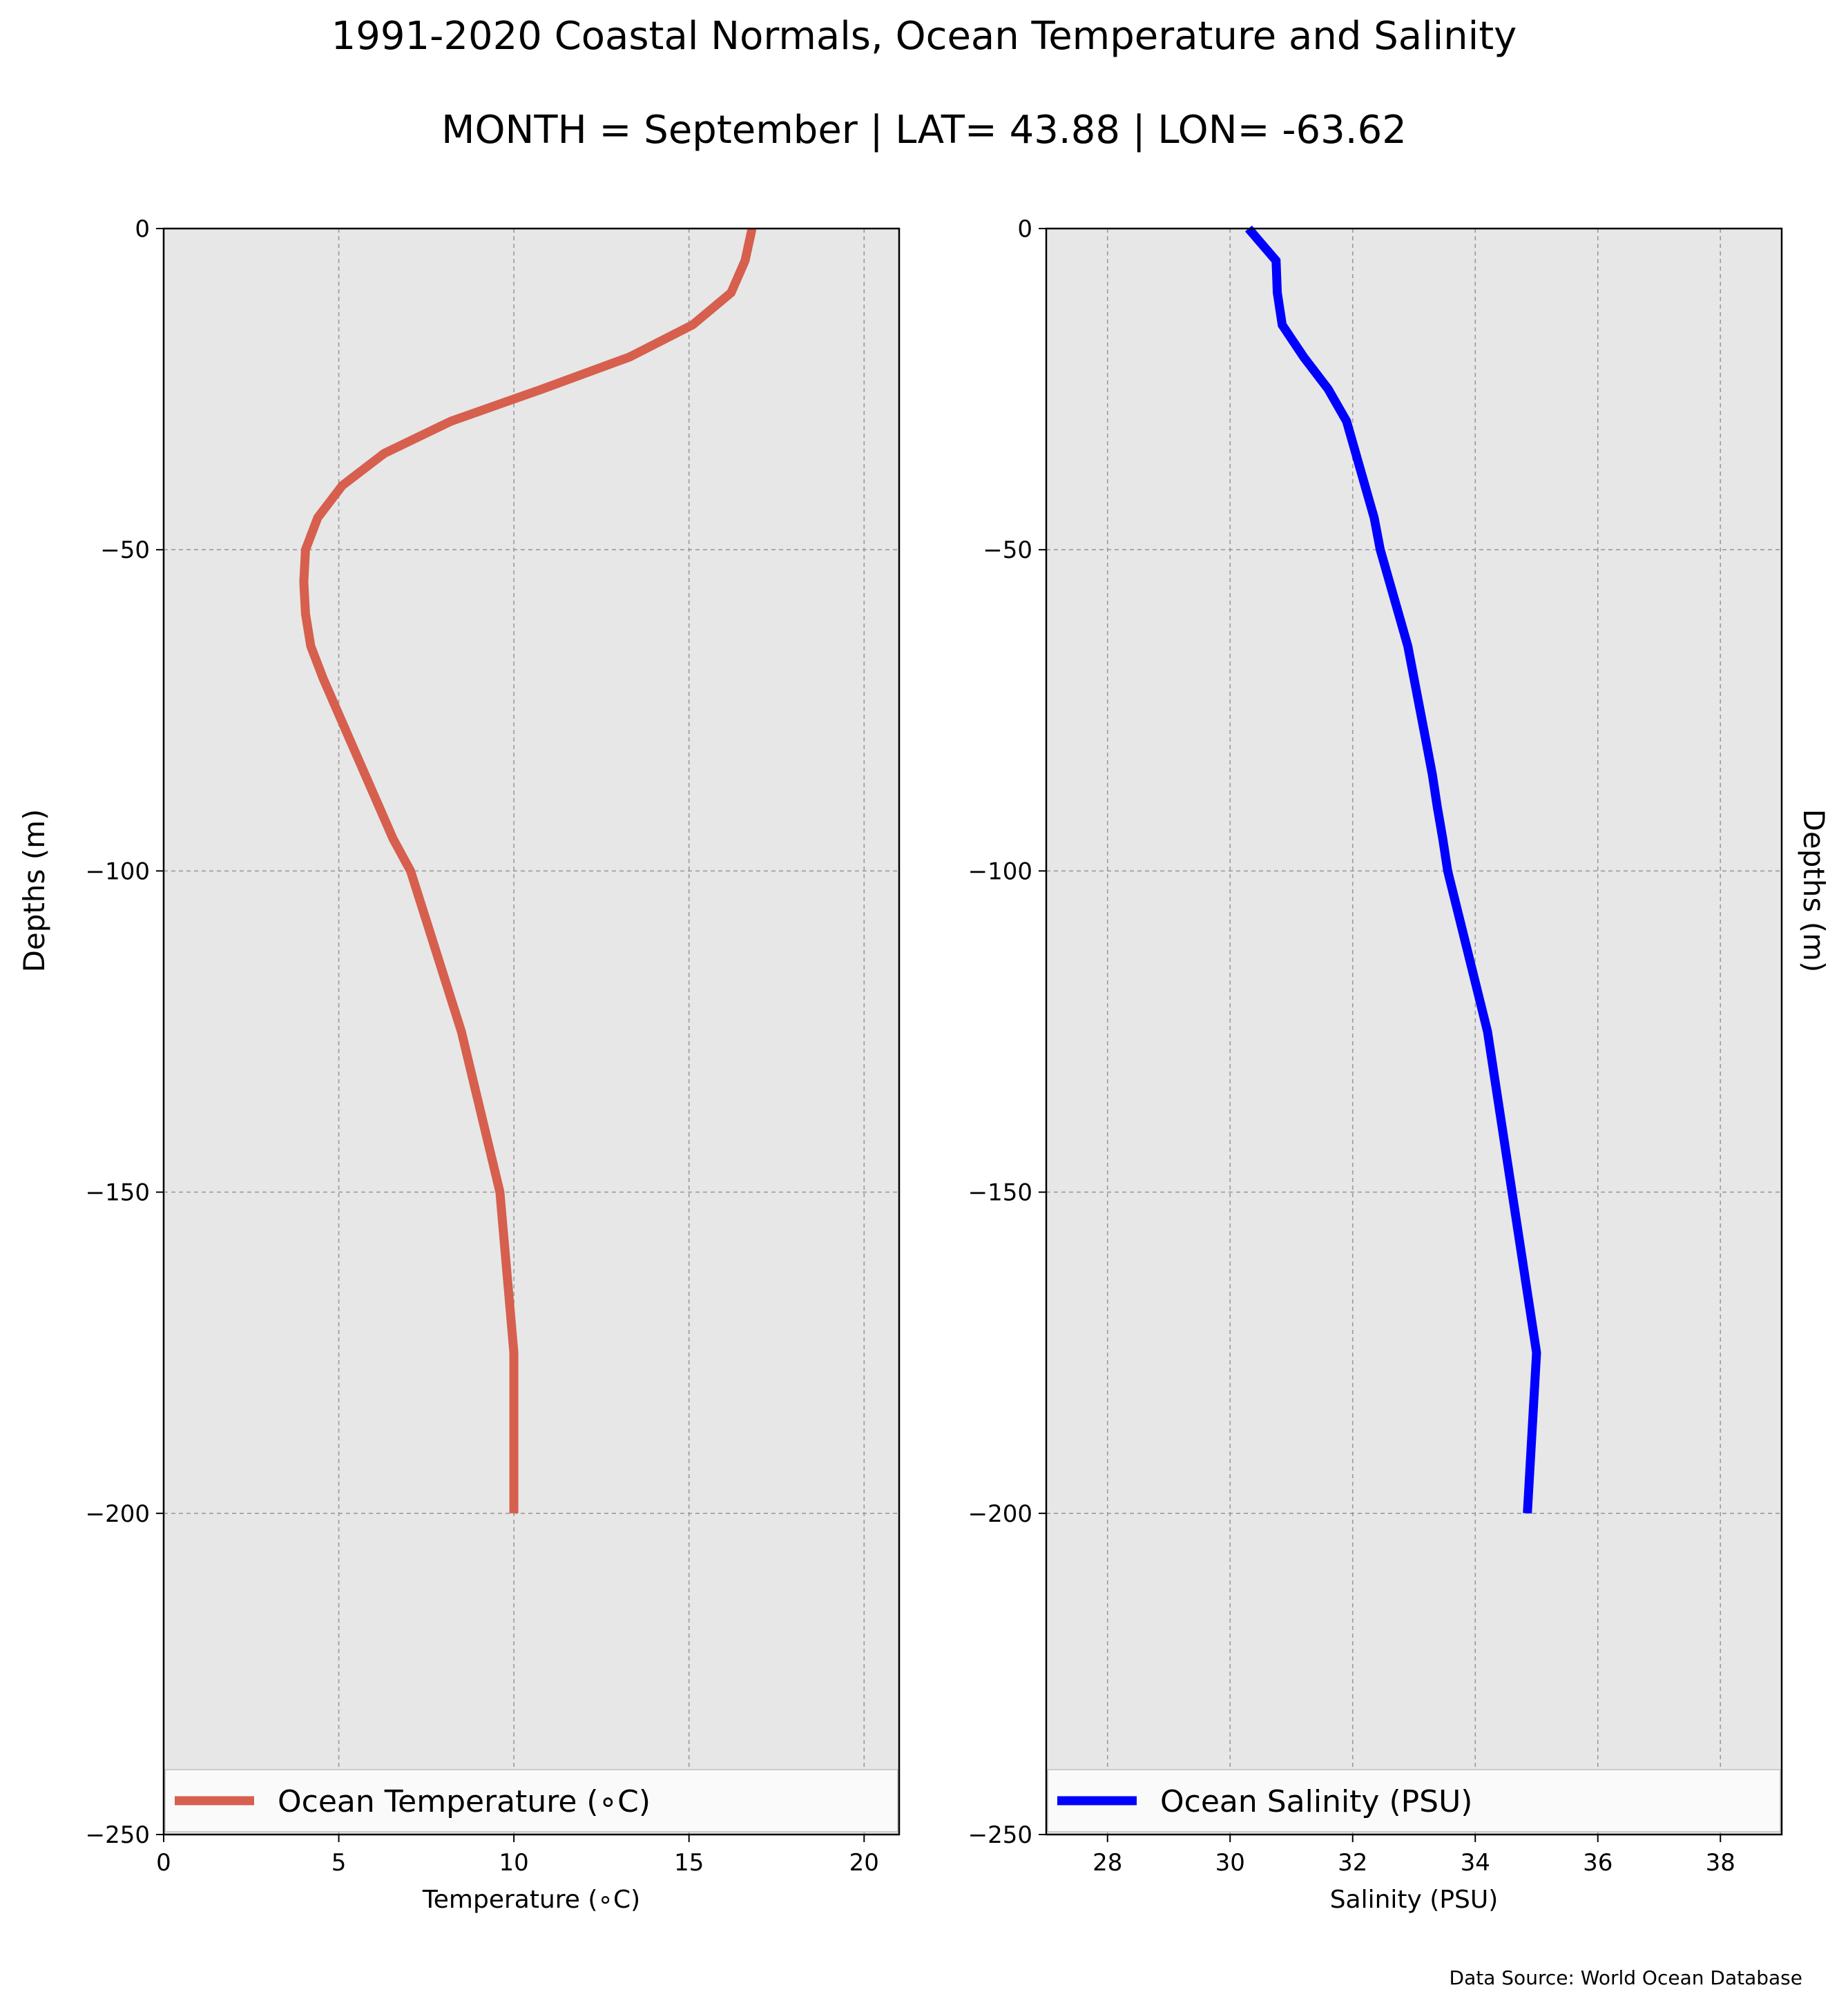  Describe the element at coordinates (1352, 1863) in the screenshot. I see `x-tick-label: 32` at that location.